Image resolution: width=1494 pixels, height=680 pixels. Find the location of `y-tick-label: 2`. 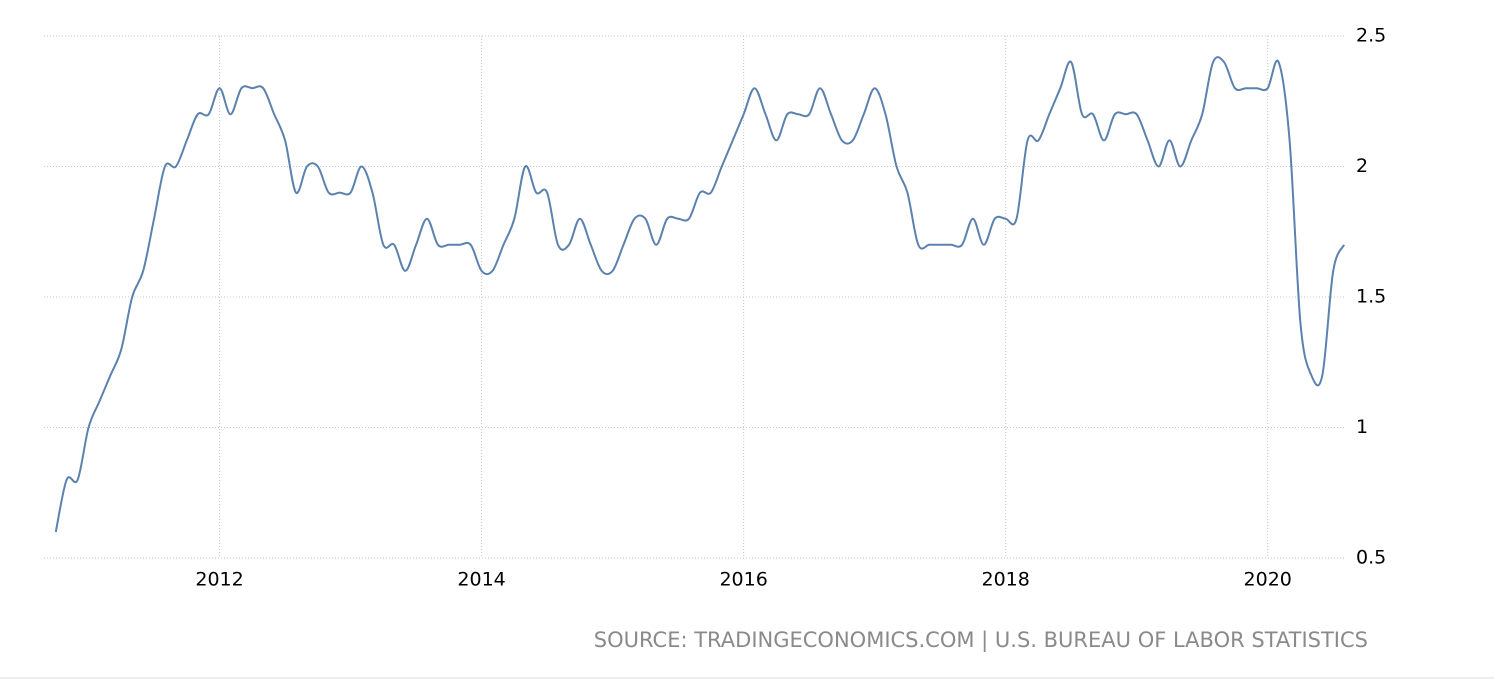

y-tick-label: 2 is located at coordinates (1362, 166).